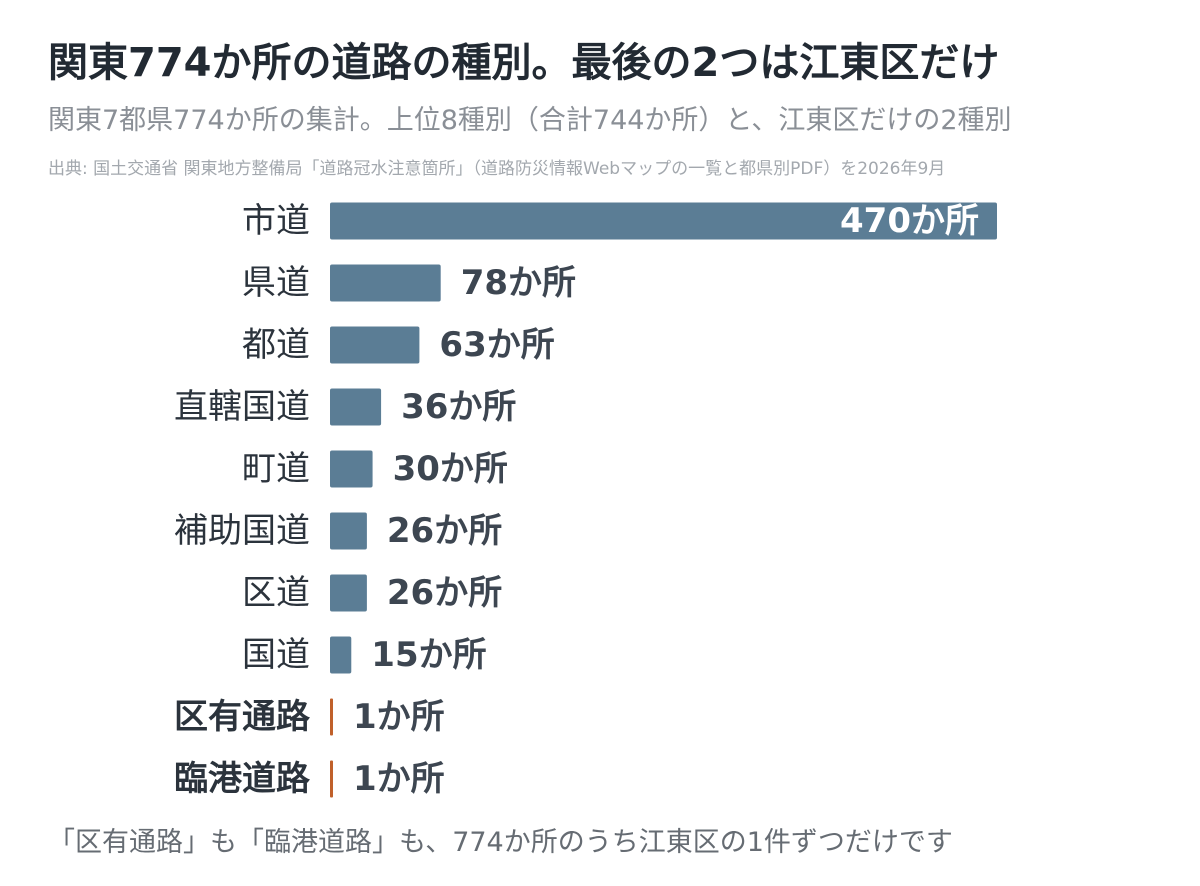  What do you see at coordinates (450, 469) in the screenshot?
I see `value-label: 30か所` at bounding box center [450, 469].